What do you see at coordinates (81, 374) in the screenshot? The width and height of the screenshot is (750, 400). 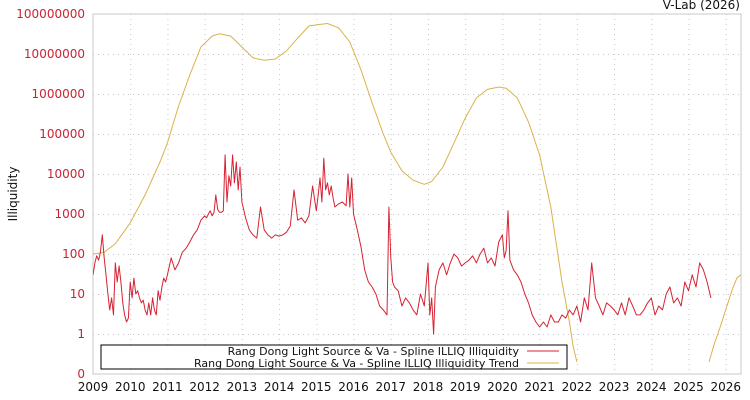 I see `y-tick-label: 0` at bounding box center [81, 374].